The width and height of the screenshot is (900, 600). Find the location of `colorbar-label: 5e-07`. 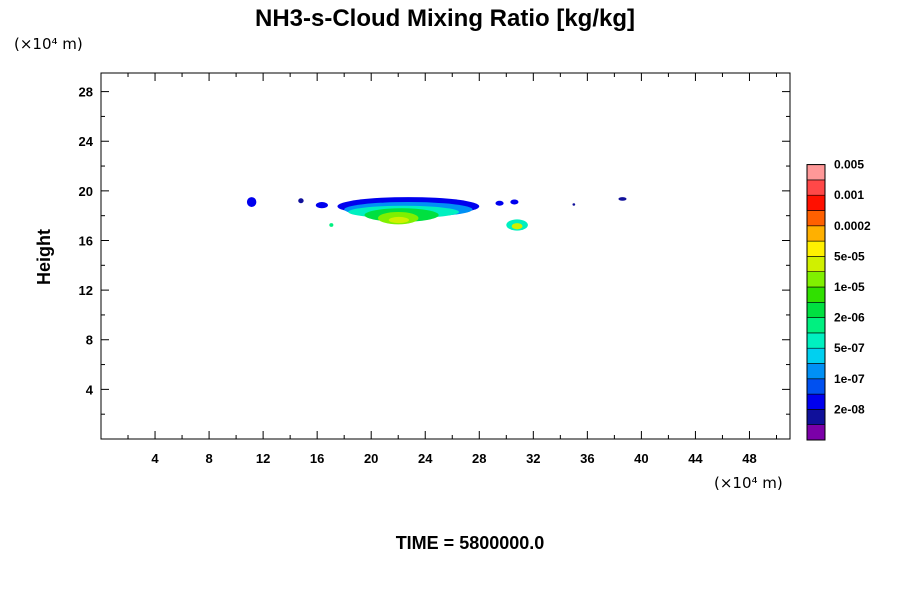

colorbar-label: 5e-07 is located at coordinates (849, 348).